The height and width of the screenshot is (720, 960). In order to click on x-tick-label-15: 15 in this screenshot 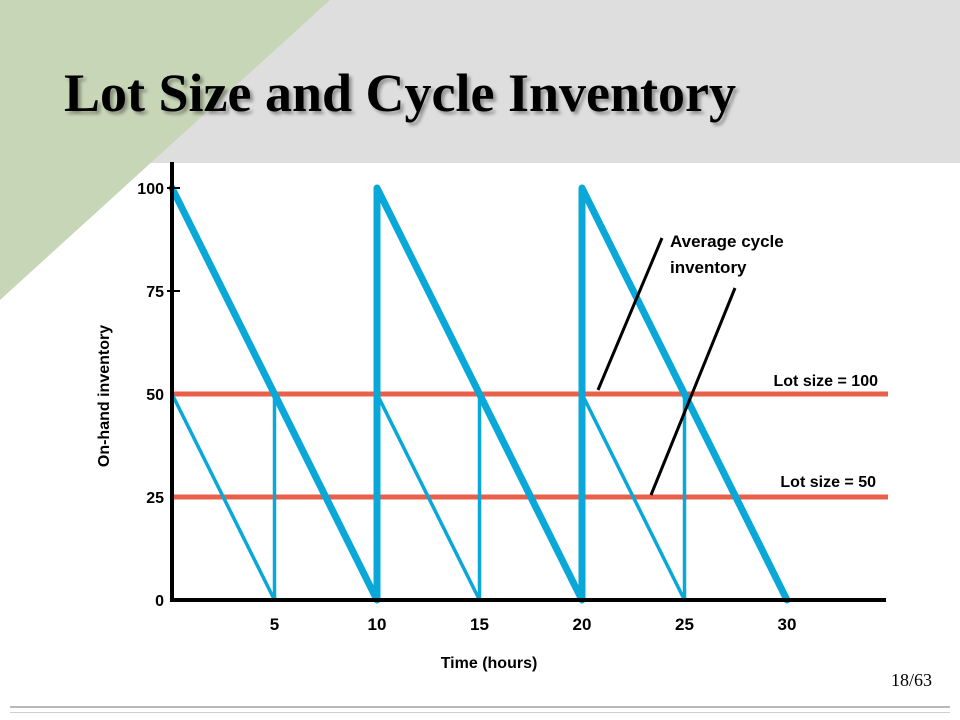, I will do `click(479, 624)`.